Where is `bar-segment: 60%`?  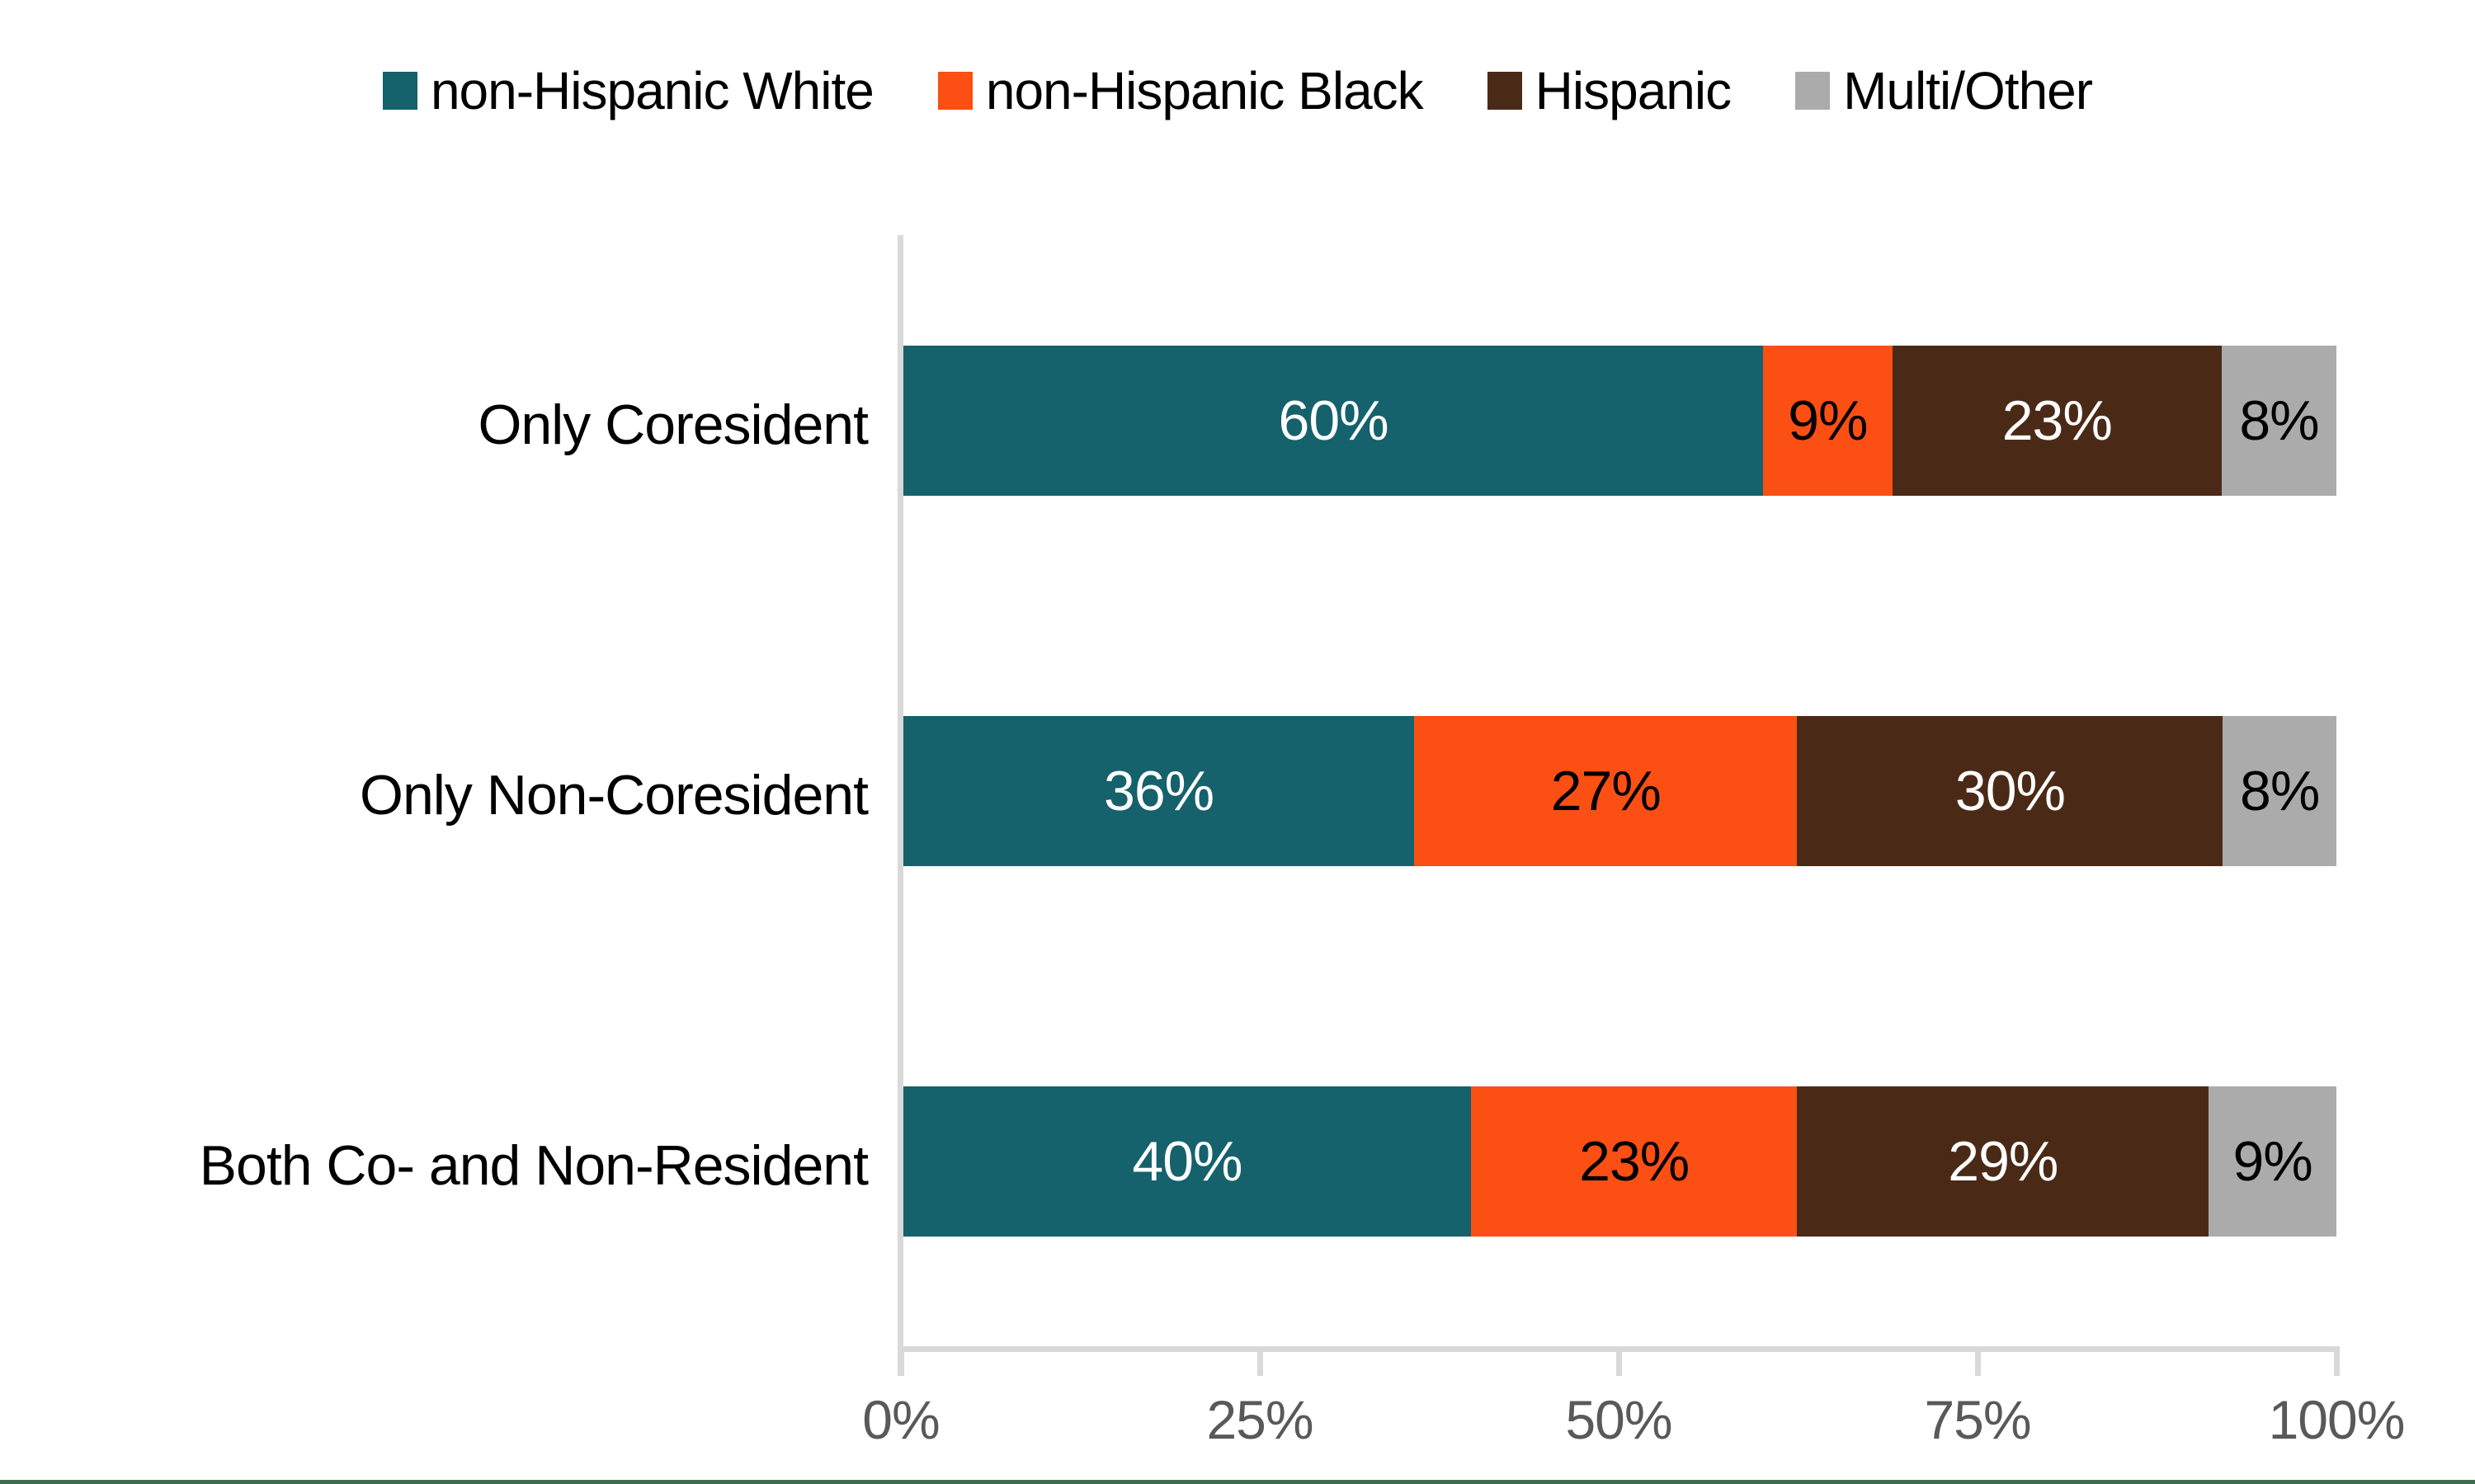
bar-segment: 60% is located at coordinates (1333, 420).